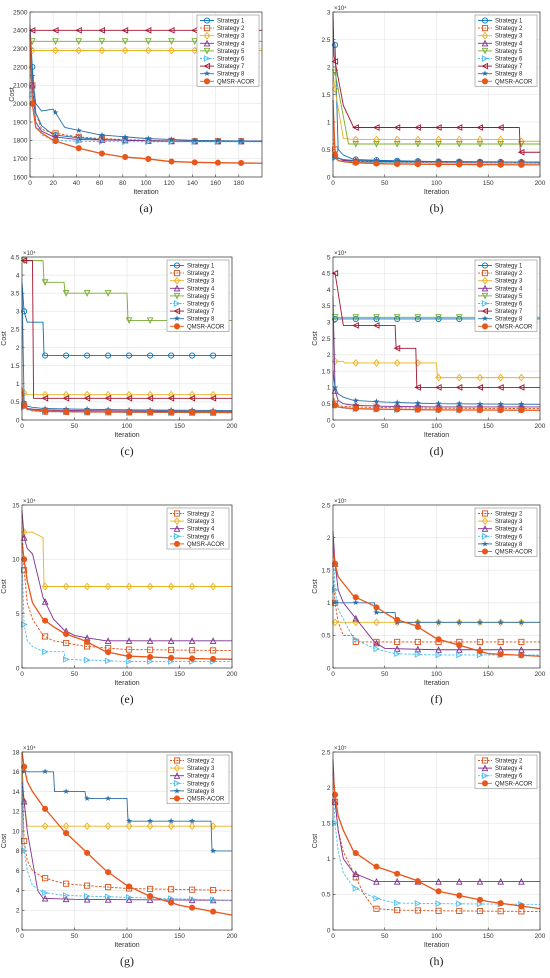 This screenshot has width=550, height=978. What do you see at coordinates (75, 674) in the screenshot?
I see `x-tick-label: 50` at bounding box center [75, 674].